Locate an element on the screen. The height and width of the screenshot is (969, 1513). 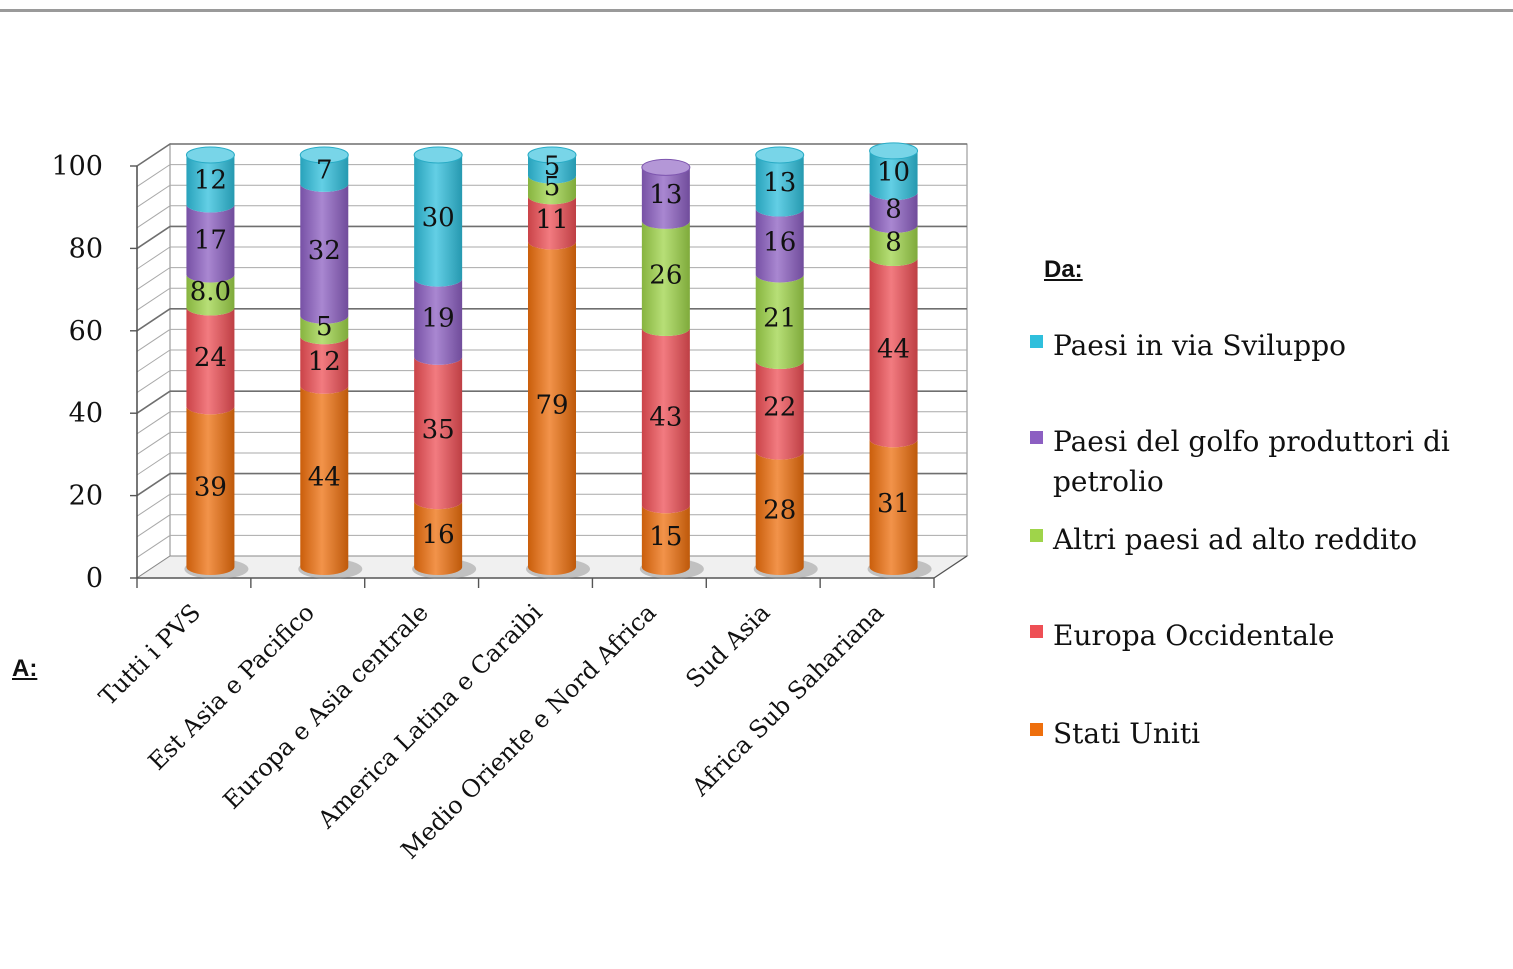
floor-edge is located at coordinates (950, 567).